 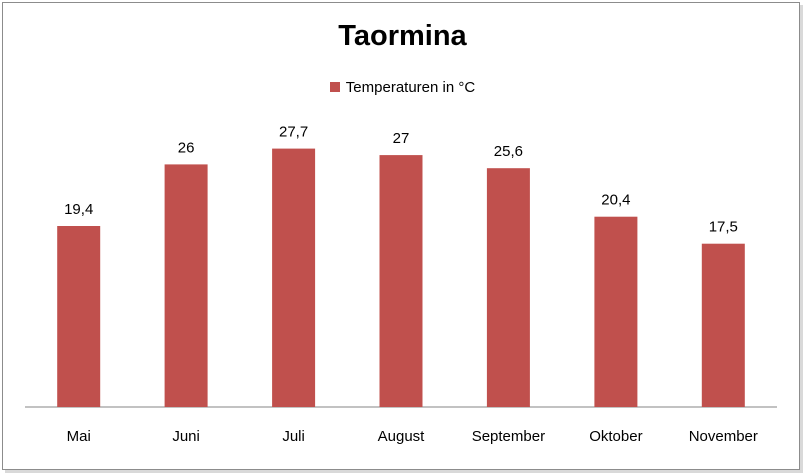 I want to click on bar-oktober, so click(x=616, y=311).